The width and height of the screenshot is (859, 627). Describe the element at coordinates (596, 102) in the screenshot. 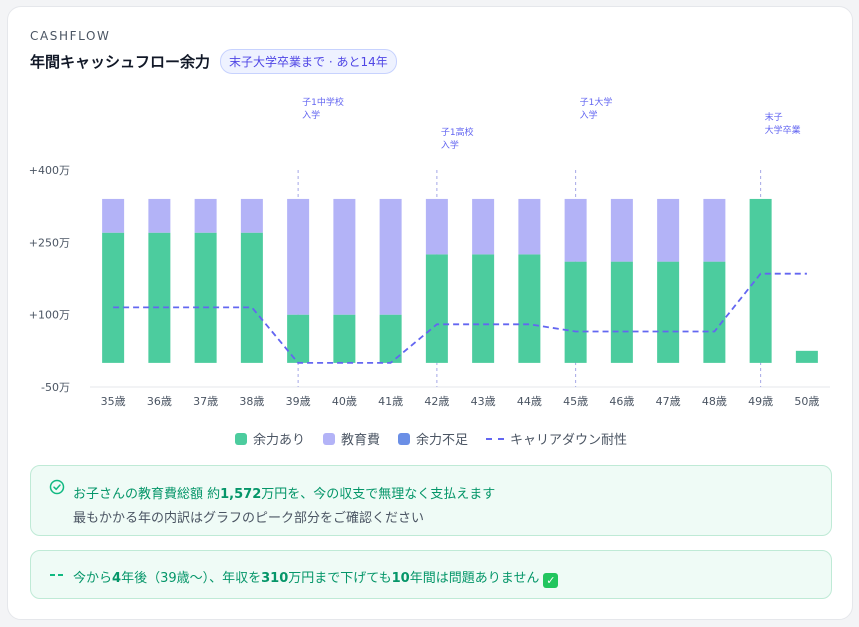

I see `milestone-label: 子1大学` at that location.